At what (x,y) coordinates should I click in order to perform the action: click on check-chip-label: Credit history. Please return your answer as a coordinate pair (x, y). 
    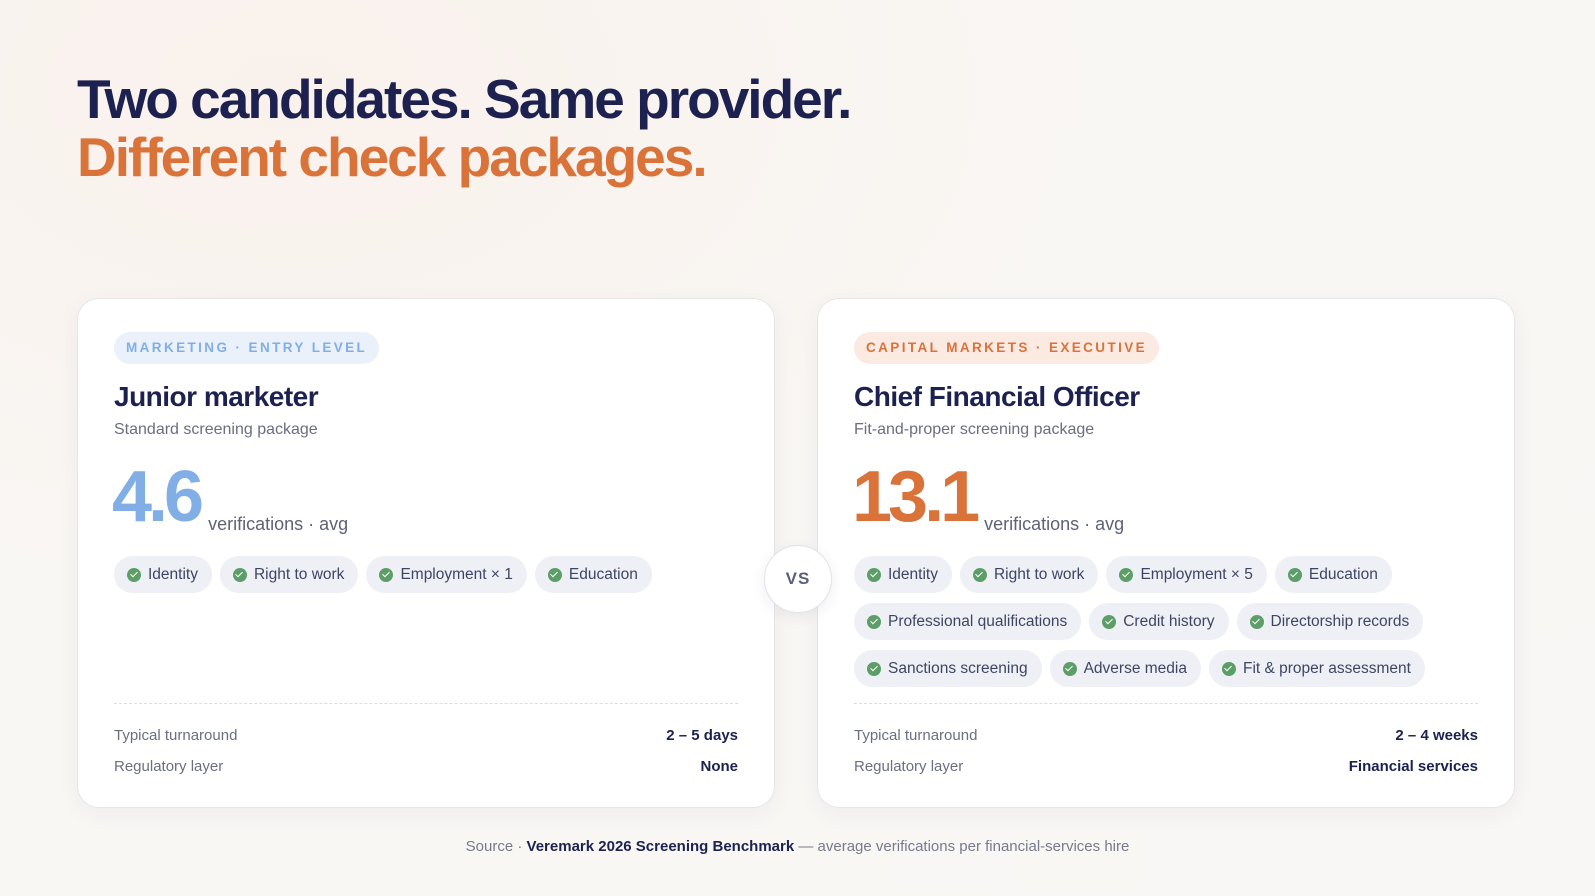
    Looking at the image, I should click on (1169, 621).